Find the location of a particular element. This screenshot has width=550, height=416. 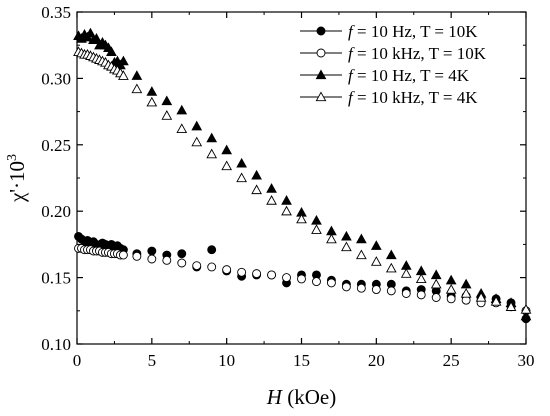

x-tick-label: 15 is located at coordinates (301, 360).